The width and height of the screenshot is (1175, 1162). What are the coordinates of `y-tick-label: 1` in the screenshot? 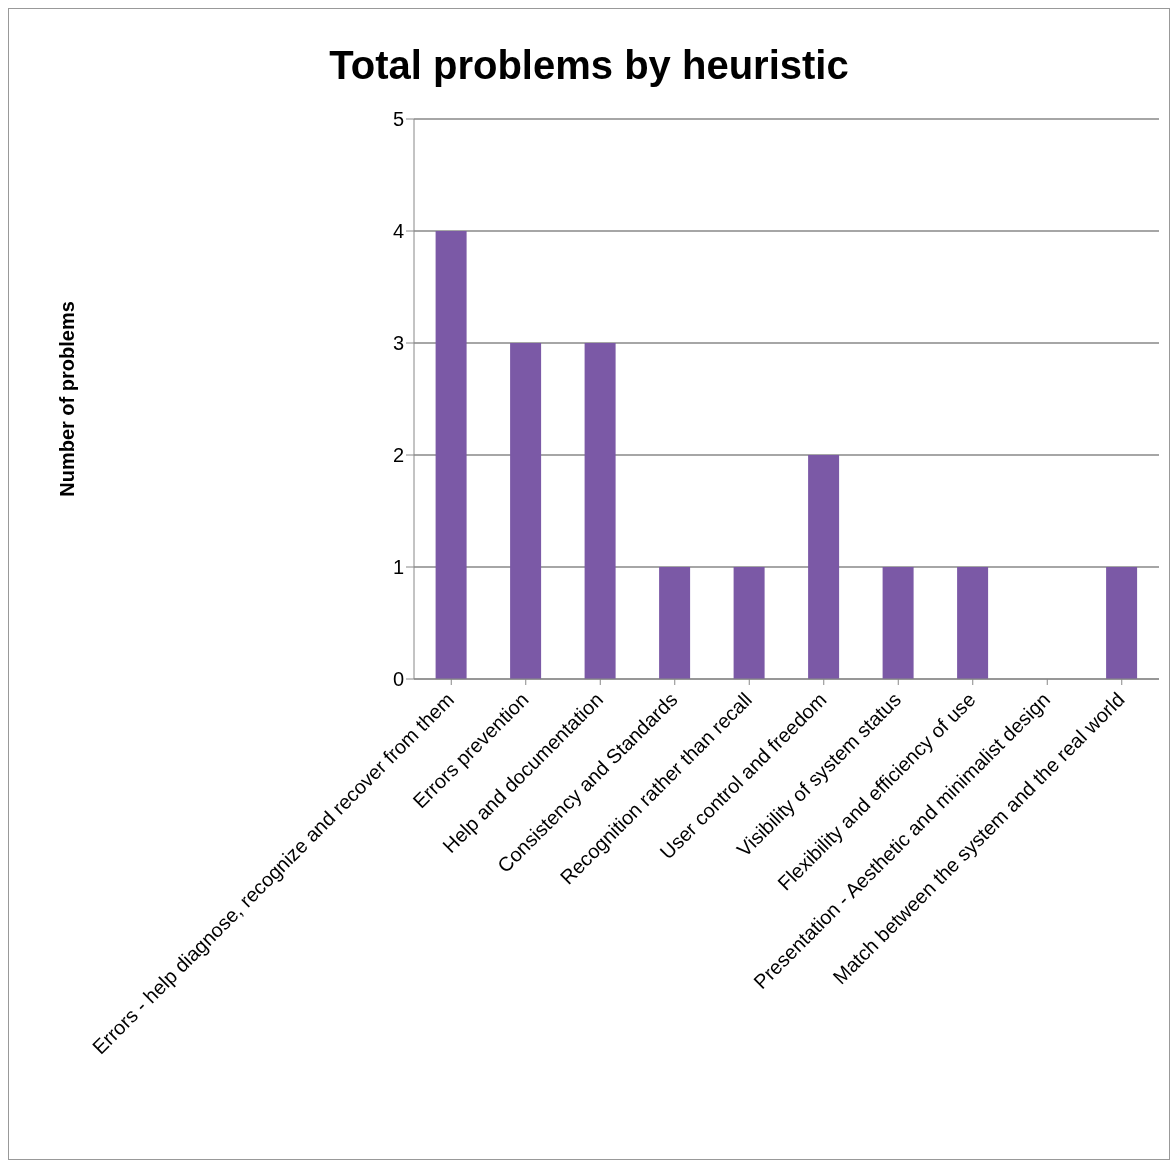 It's located at (398, 567).